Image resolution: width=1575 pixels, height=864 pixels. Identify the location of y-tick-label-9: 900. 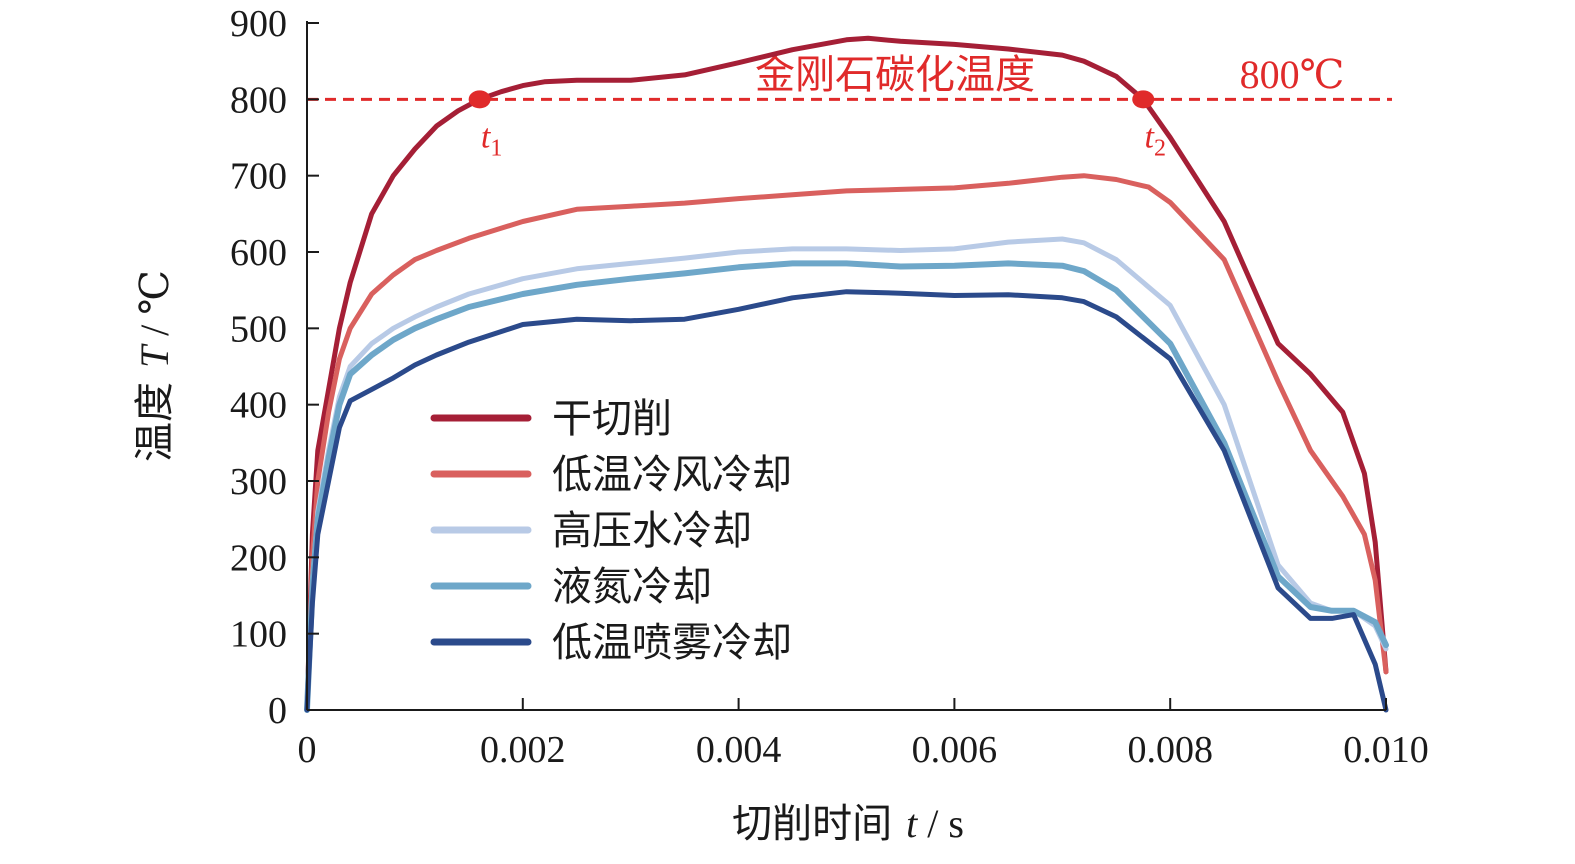
(258, 24).